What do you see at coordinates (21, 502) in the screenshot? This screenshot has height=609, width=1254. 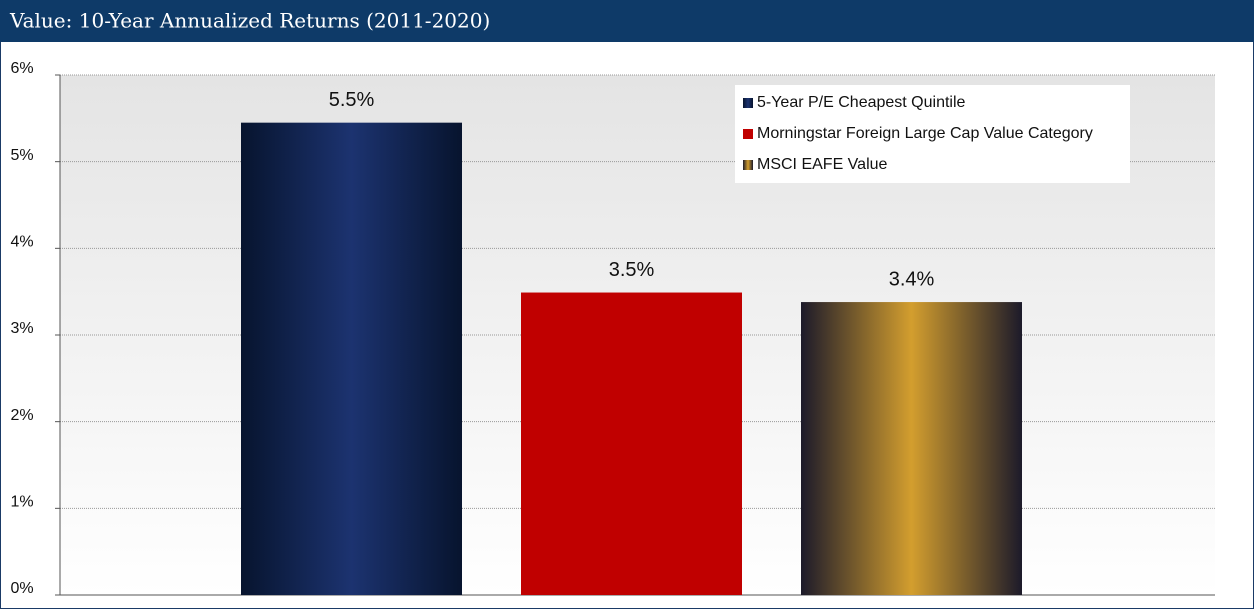 I see `y-tick-label: 1%` at bounding box center [21, 502].